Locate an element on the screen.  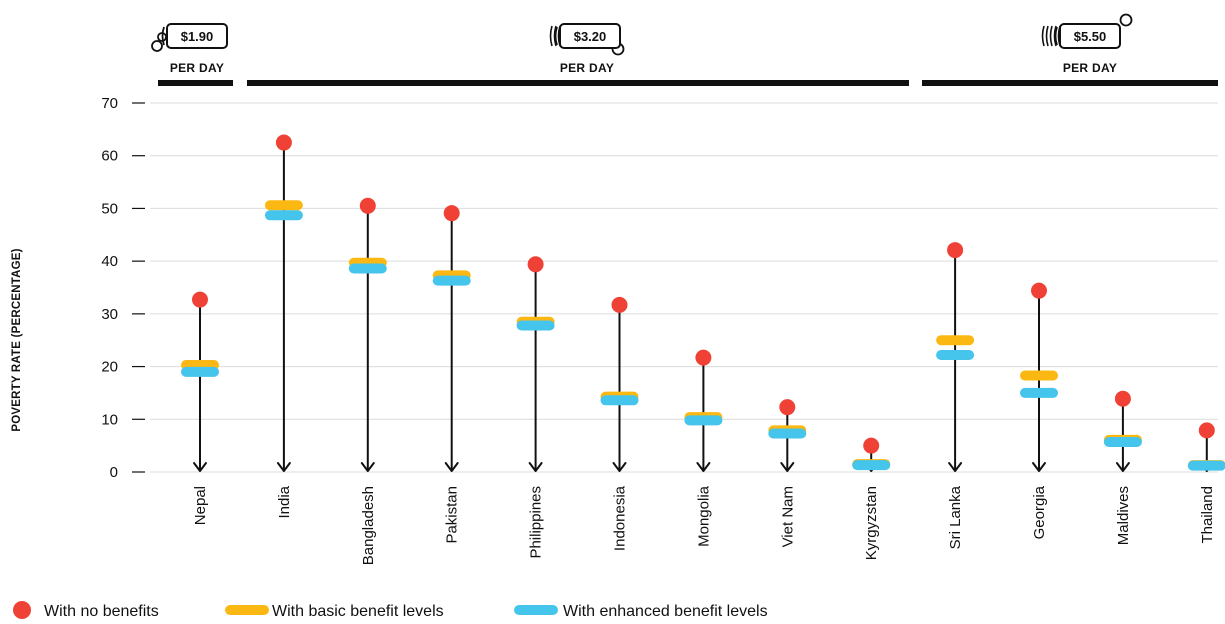
y-tick-label: 40 is located at coordinates (109, 261).